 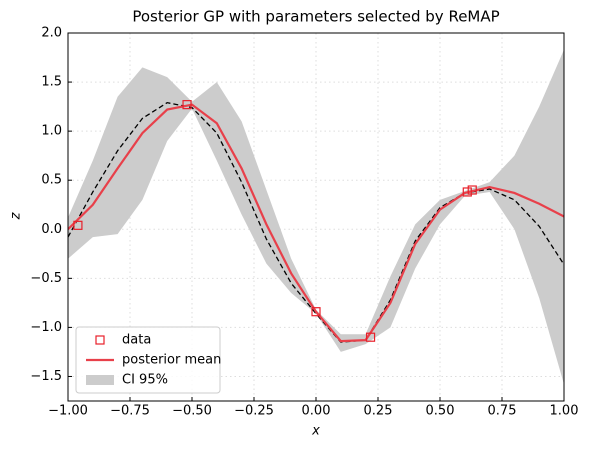 I want to click on y-tick-label: −0.5, so click(x=46, y=278).